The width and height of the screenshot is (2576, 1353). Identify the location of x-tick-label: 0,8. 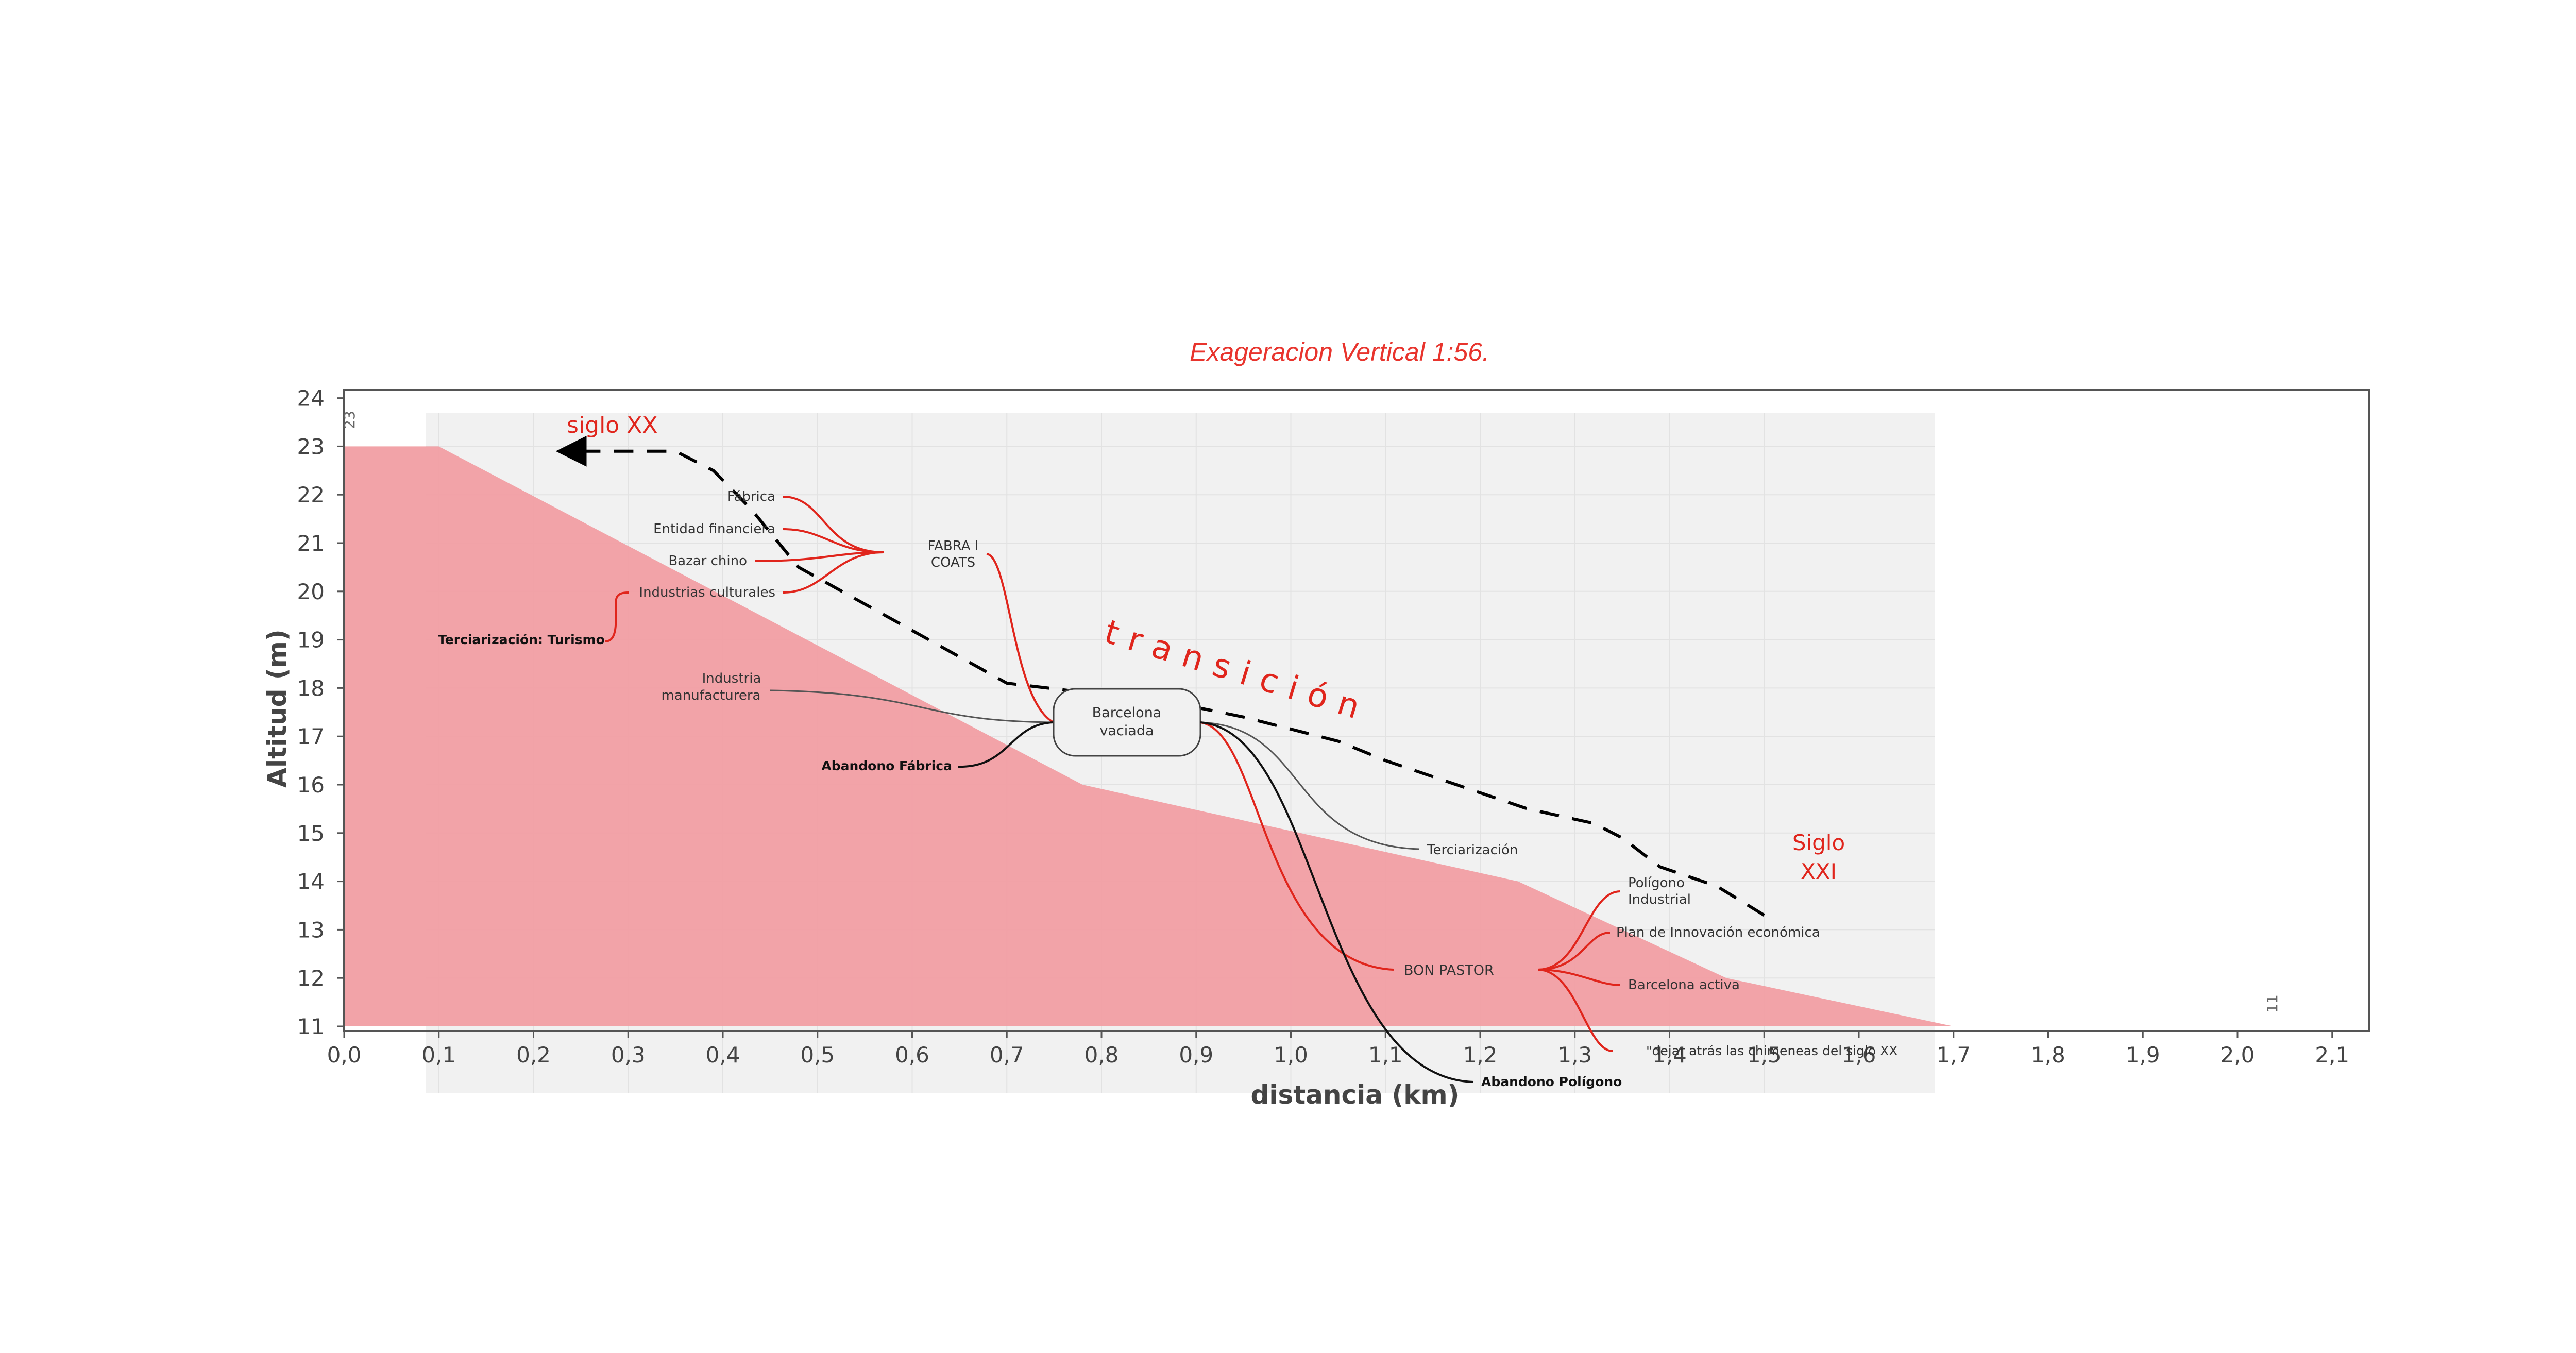
(1101, 1055).